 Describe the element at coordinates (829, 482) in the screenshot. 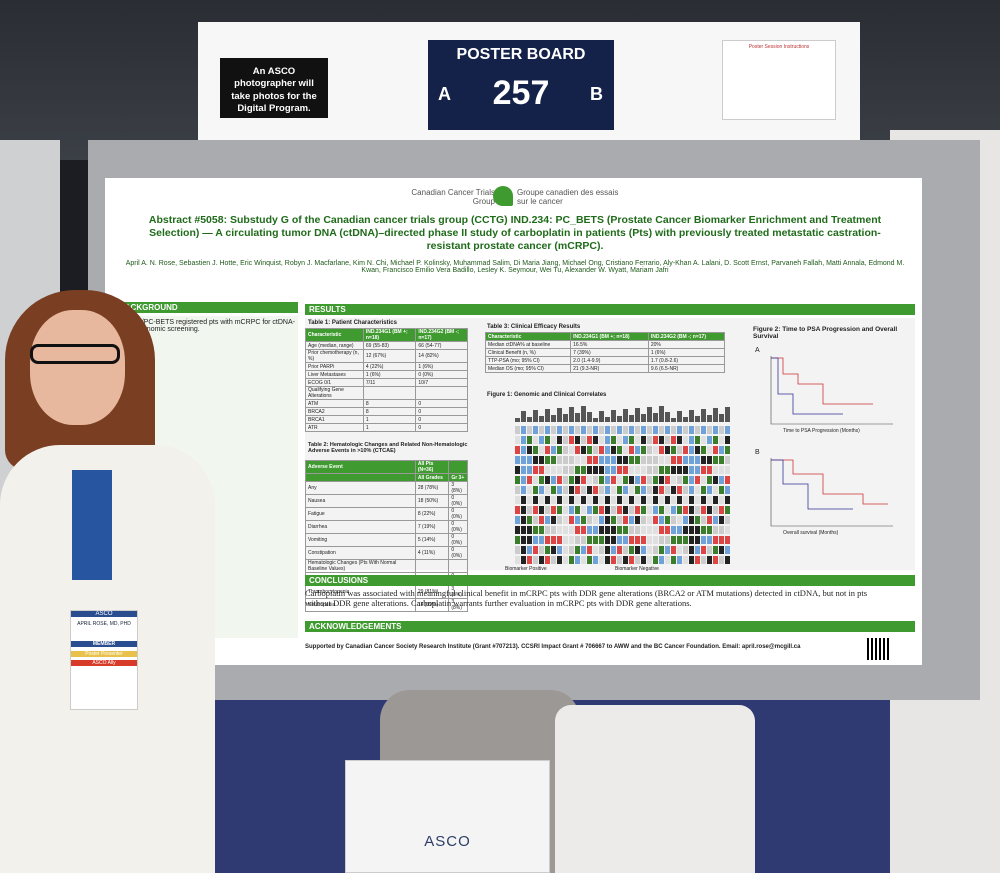

I see `km-curve` at that location.